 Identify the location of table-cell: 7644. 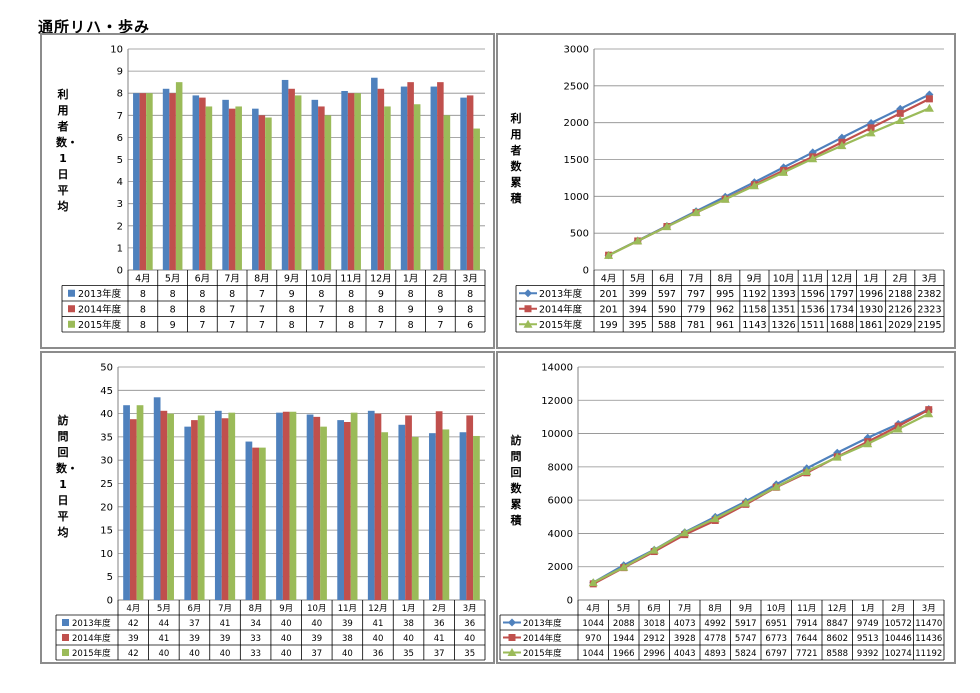
(807, 639).